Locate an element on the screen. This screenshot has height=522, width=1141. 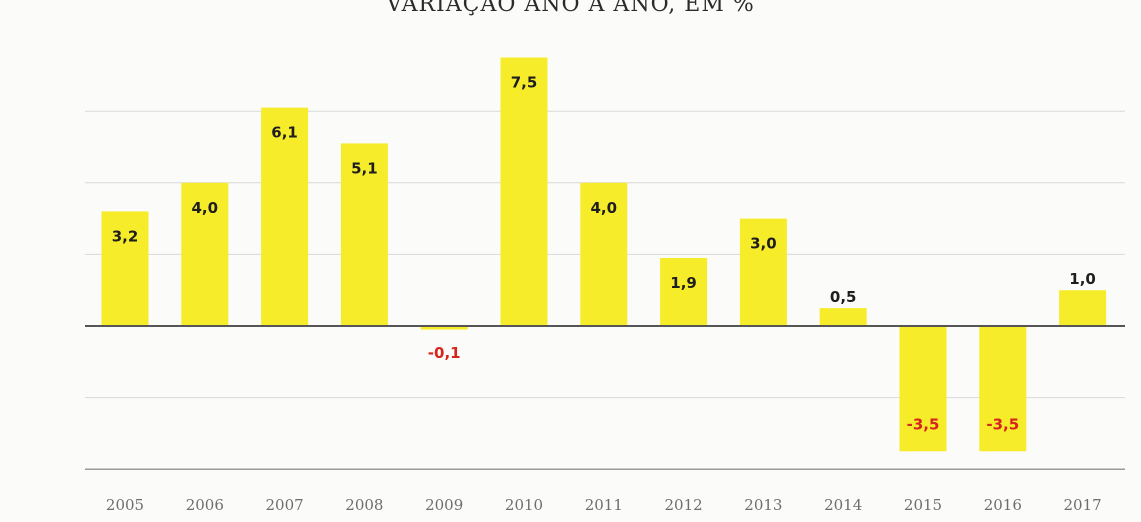
chart-title: VARIAÇÃO ANO A ANO, EM % is located at coordinates (570, 8).